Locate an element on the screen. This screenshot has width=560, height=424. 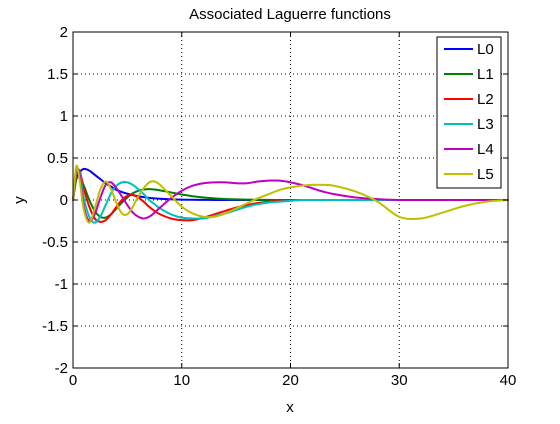
legend-items: L0 L1 L2 L3 L4 L5 is located at coordinates (469, 112).